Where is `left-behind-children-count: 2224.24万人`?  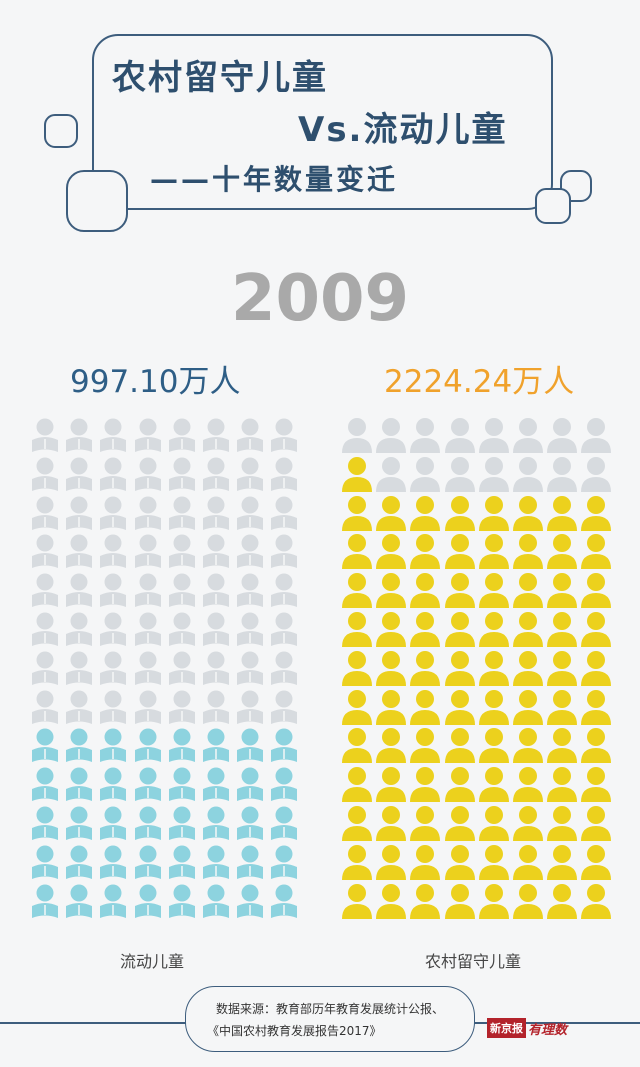 left-behind-children-count: 2224.24万人 is located at coordinates (479, 382).